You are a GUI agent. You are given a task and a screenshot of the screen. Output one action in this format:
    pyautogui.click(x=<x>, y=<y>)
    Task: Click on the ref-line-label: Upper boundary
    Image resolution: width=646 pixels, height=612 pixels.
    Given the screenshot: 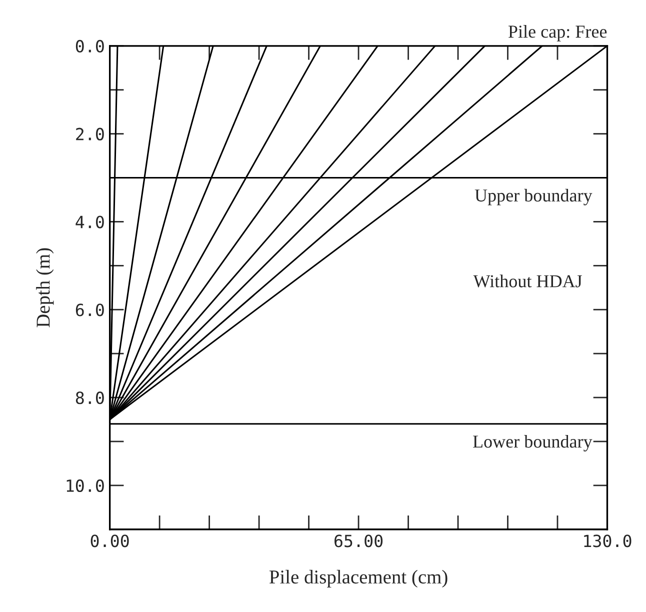 What is the action you would take?
    pyautogui.click(x=533, y=197)
    